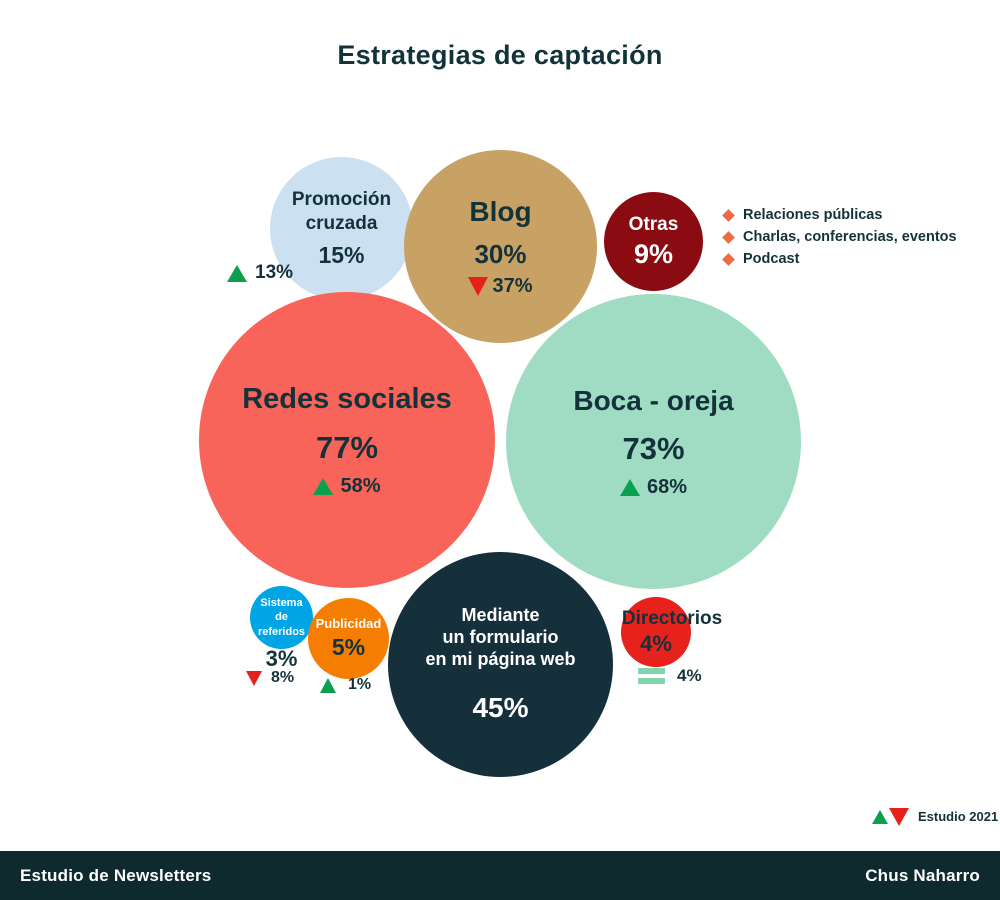  I want to click on bubble-label: Otras, so click(653, 224).